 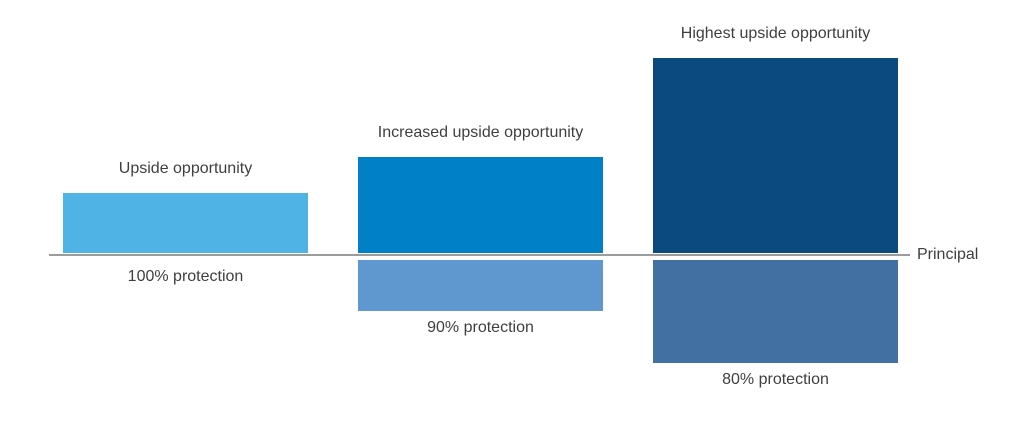 What do you see at coordinates (185, 276) in the screenshot?
I see `protection-label: 100% protection` at bounding box center [185, 276].